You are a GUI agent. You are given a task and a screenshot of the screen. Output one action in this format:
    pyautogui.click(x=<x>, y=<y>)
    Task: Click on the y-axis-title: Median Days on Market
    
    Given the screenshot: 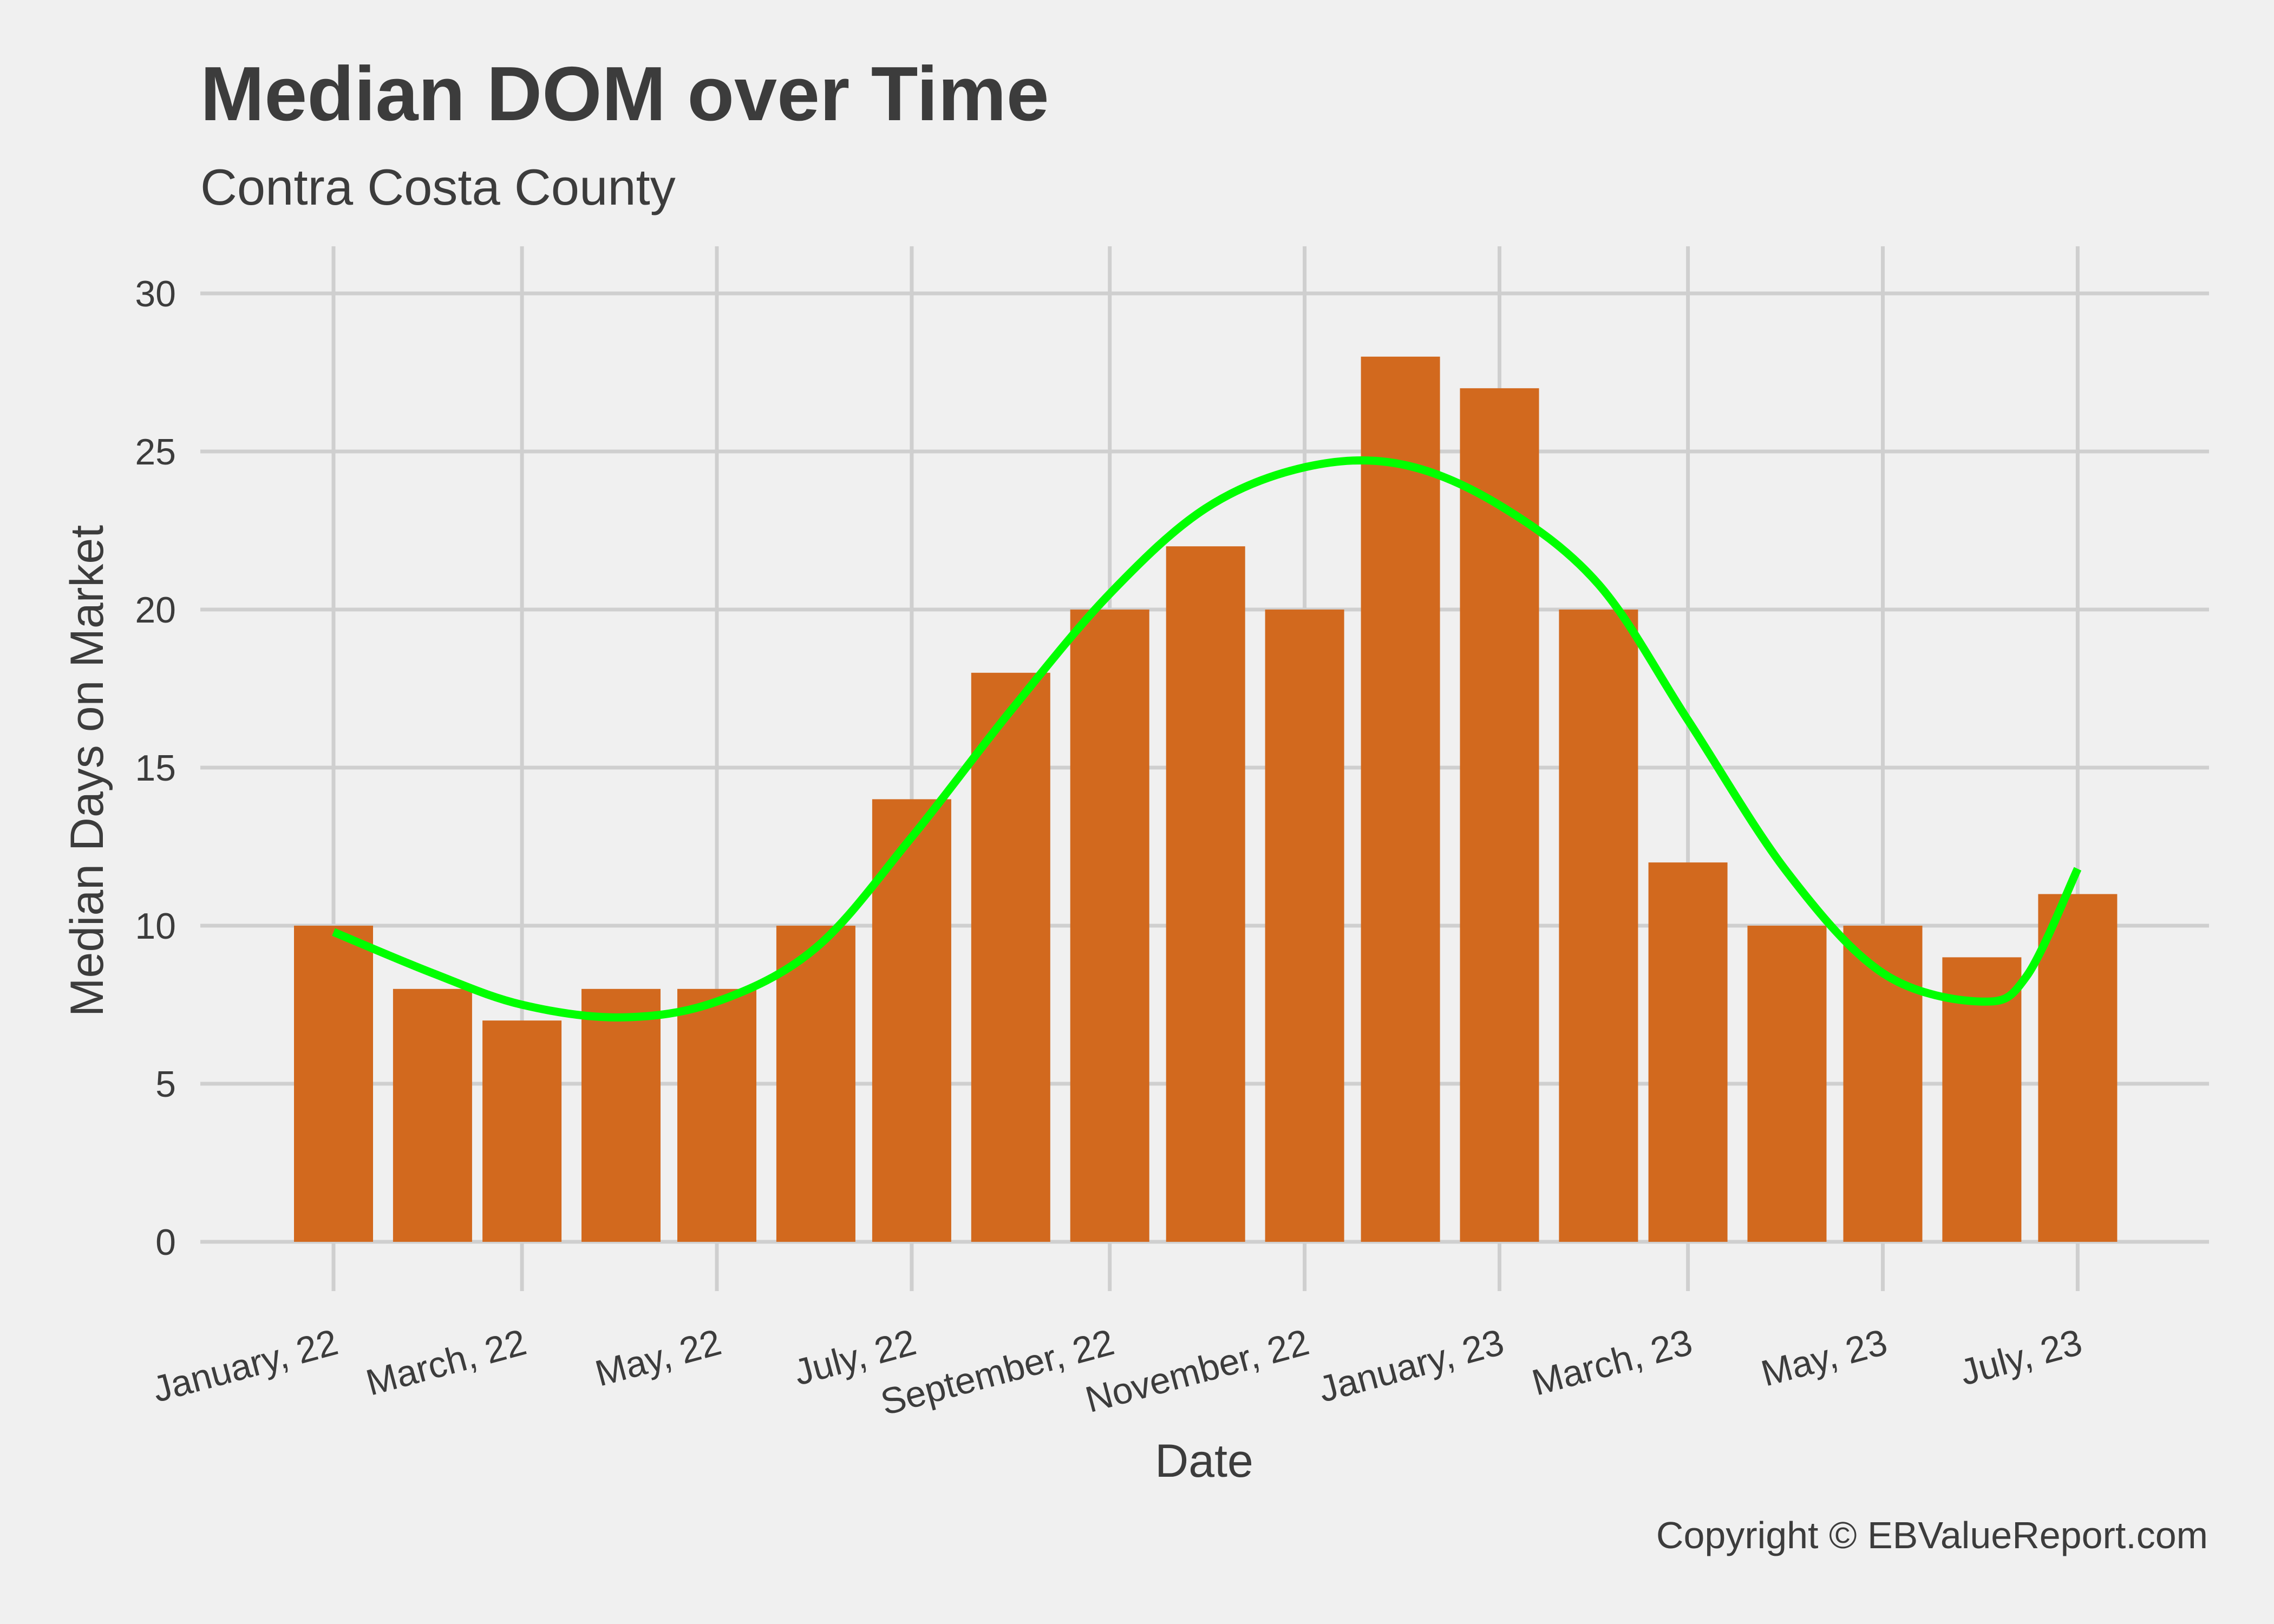 What is the action you would take?
    pyautogui.click(x=87, y=771)
    